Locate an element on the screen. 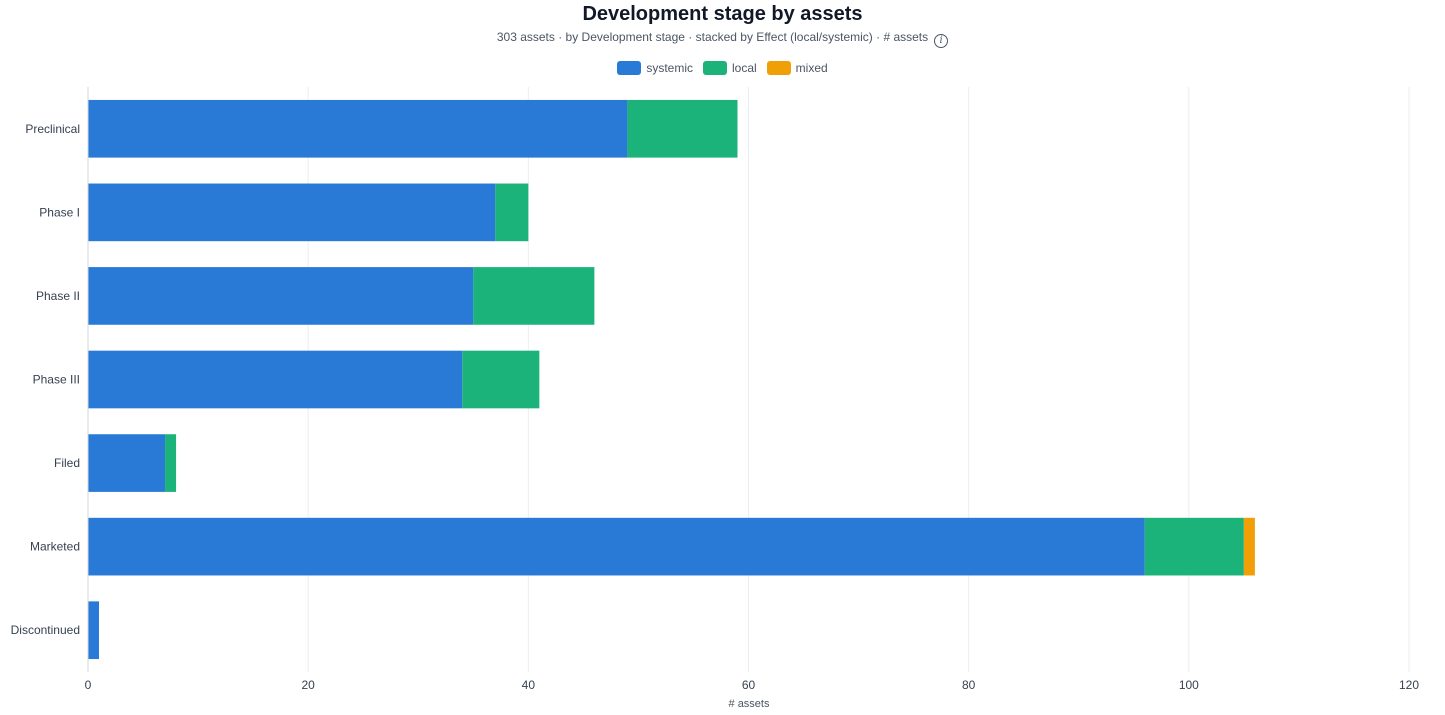 Image resolution: width=1445 pixels, height=715 pixels. legend-label-mixed: mixed is located at coordinates (811, 68).